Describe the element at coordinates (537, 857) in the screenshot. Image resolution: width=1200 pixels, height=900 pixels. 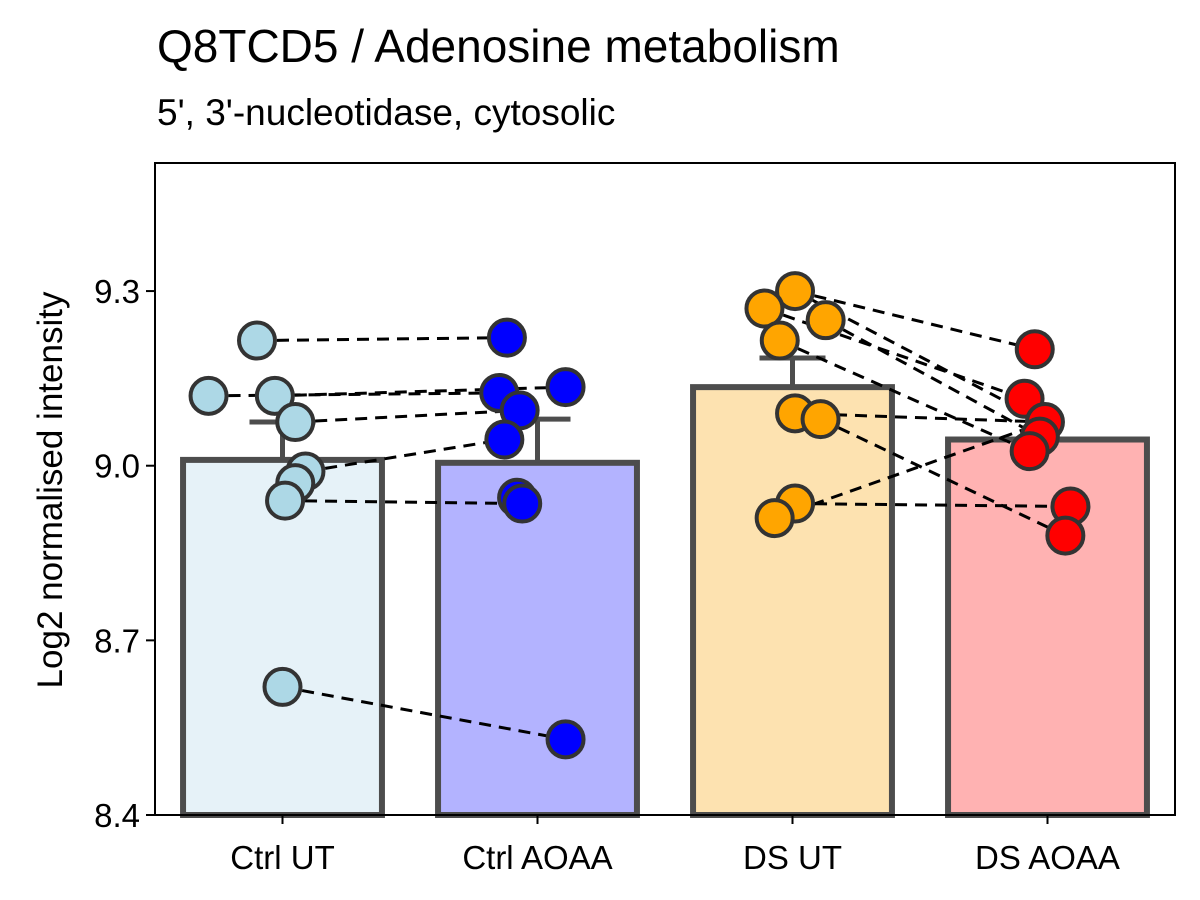
I see `x-tick-label-2: Ctrl AOAA` at that location.